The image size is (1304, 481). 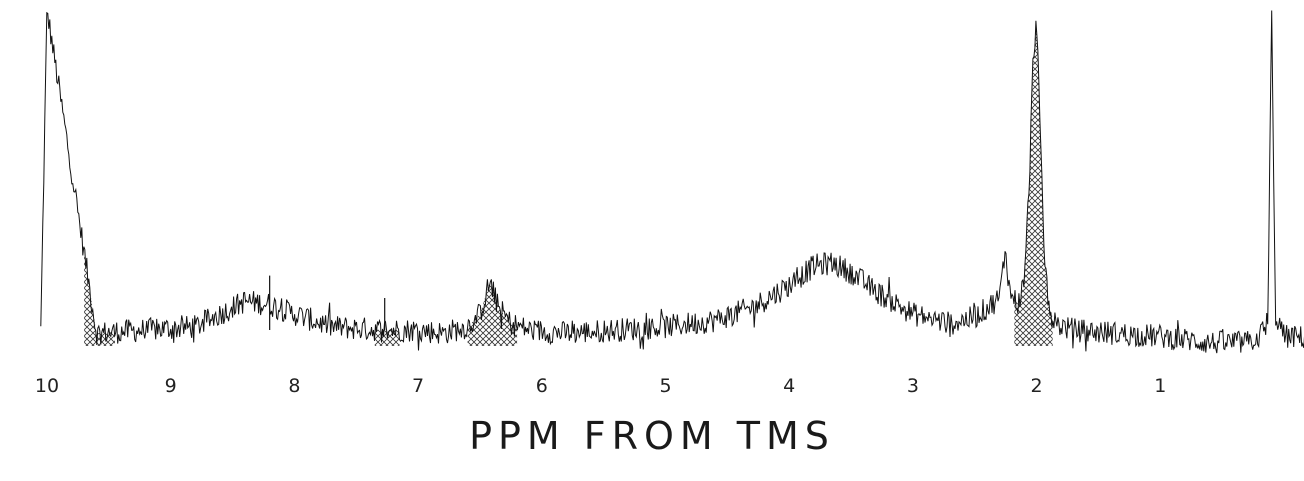 What do you see at coordinates (789, 386) in the screenshot?
I see `x-tick-label: 4` at bounding box center [789, 386].